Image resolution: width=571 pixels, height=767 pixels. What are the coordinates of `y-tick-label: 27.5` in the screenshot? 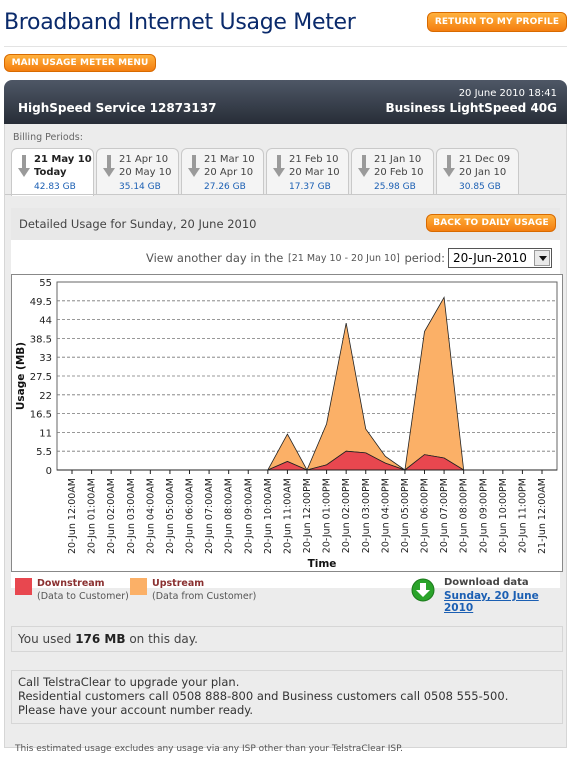 It's located at (41, 377).